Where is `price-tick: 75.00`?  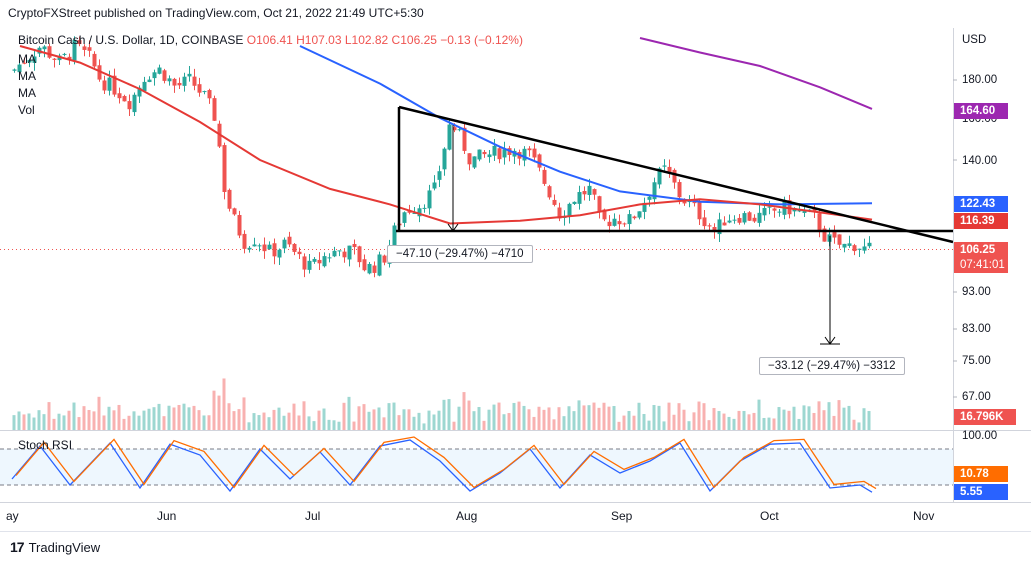
price-tick: 75.00 is located at coordinates (976, 361).